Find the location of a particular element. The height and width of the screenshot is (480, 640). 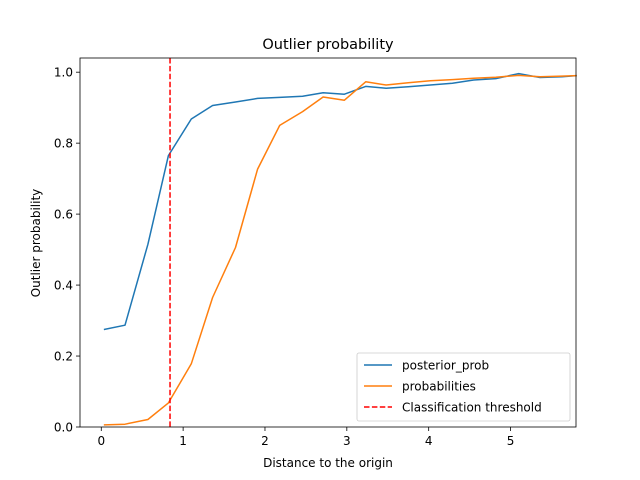

y-tick-label: 0.0 is located at coordinates (63, 428).